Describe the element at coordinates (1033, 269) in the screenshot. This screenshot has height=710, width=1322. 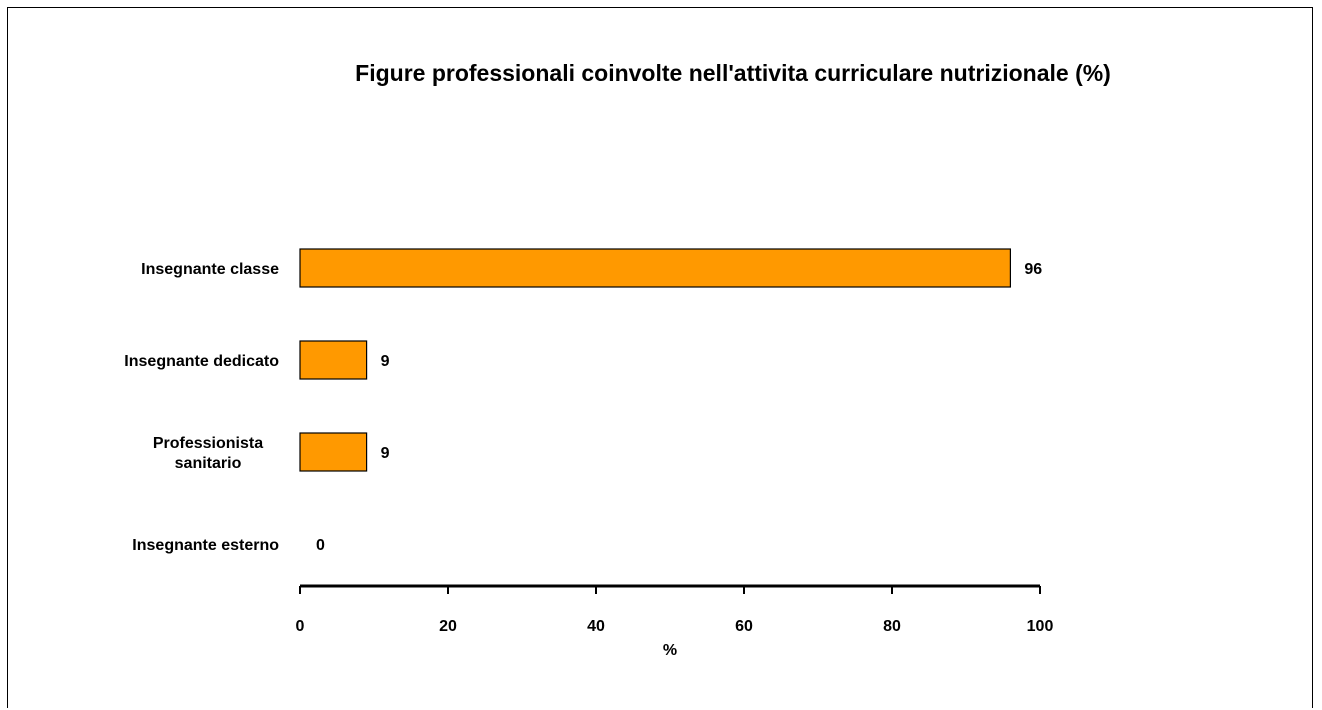
I see `data-label: 96` at that location.